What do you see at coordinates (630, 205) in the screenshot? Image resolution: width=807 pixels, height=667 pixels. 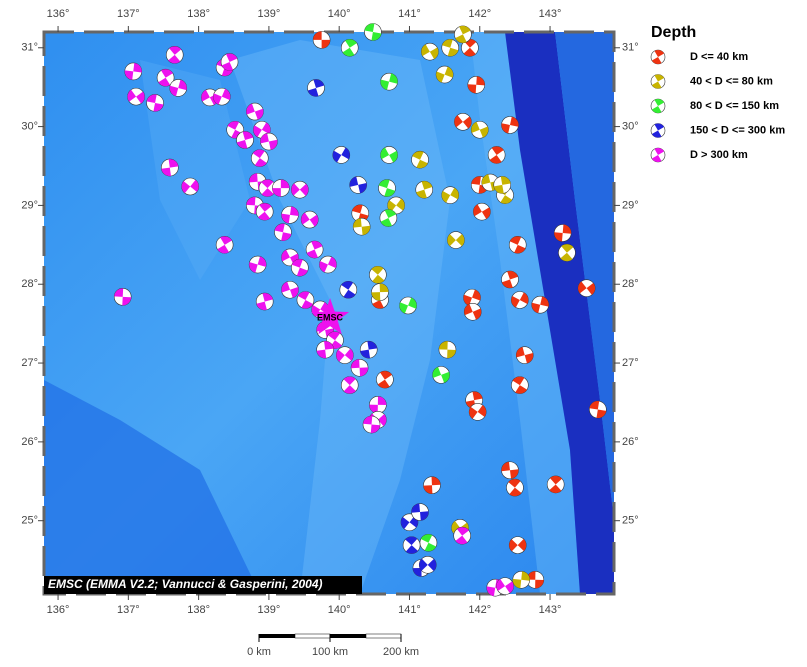 I see `lat-label: 29°` at bounding box center [630, 205].